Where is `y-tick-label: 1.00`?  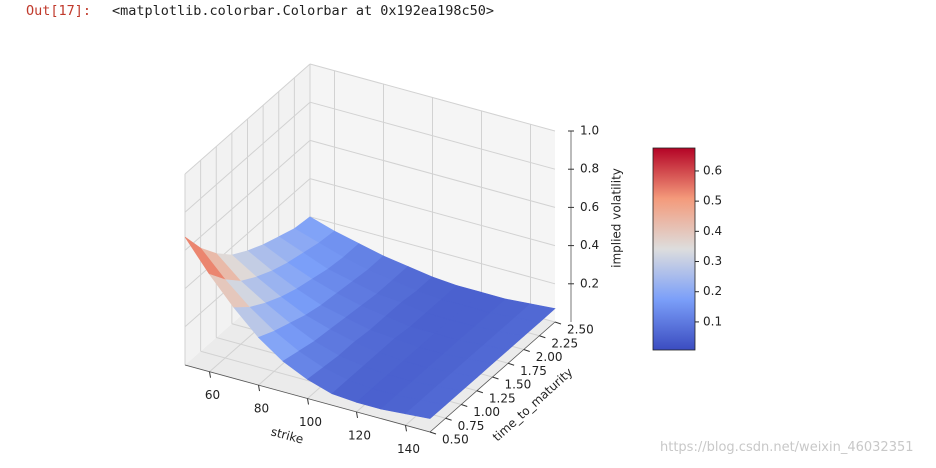 y-tick-label: 1.00 is located at coordinates (486, 412).